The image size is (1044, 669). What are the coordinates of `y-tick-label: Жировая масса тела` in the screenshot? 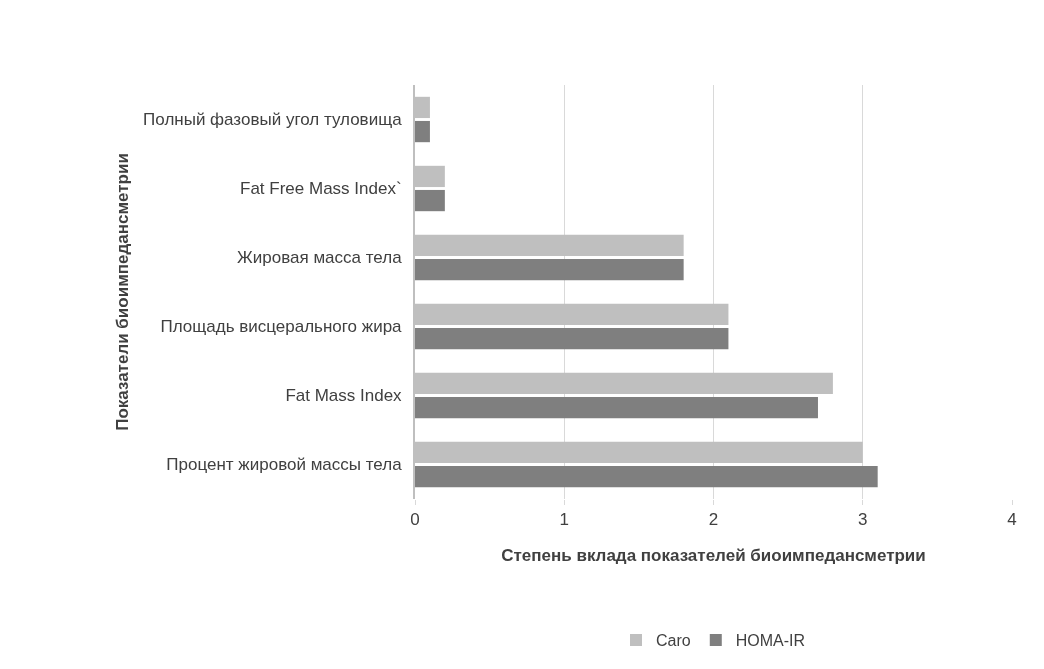 It's located at (320, 258).